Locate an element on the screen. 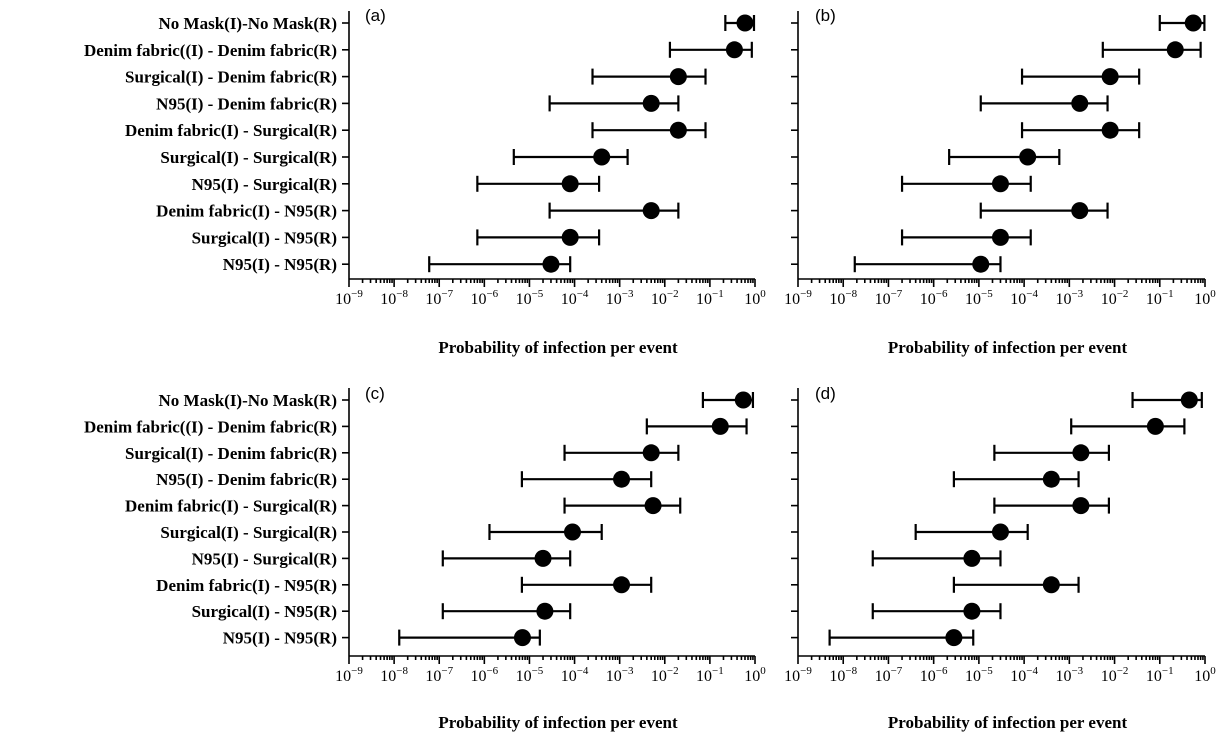 The width and height of the screenshot is (1227, 733). category-label: Denim fabric((I) - Denim fabric(R) is located at coordinates (210, 50).